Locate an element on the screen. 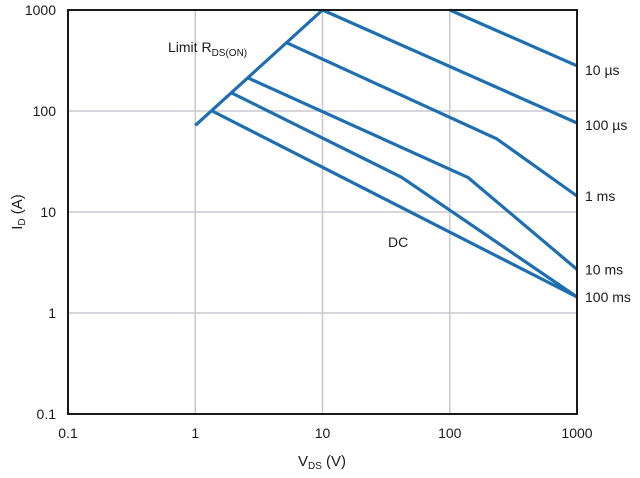  x-tick-labels: 0.1 1 10 100 1000 is located at coordinates (325, 433).